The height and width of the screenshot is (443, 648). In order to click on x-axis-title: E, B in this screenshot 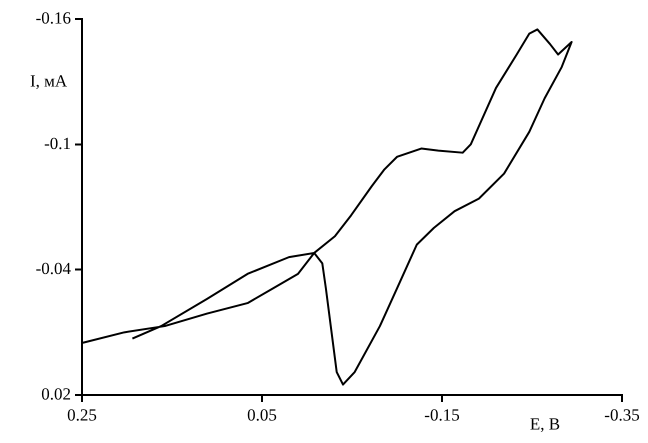, I will do `click(545, 424)`.